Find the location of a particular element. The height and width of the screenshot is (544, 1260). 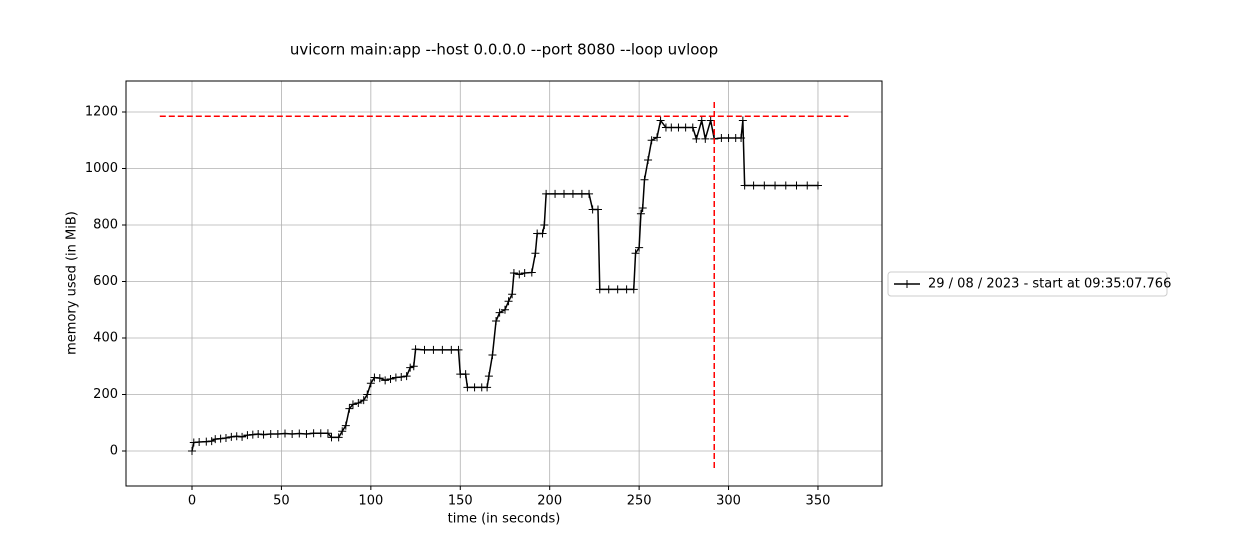

x-tick-label: 200 is located at coordinates (549, 501).